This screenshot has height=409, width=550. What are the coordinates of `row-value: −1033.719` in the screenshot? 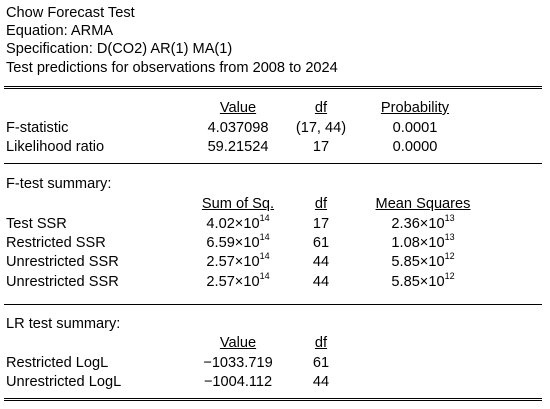 It's located at (238, 363).